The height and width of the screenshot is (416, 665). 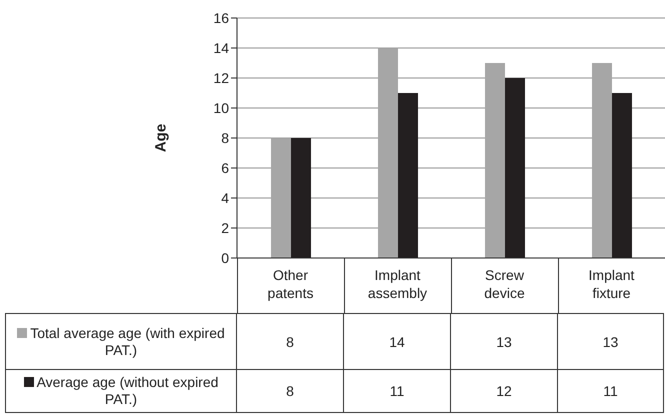 What do you see at coordinates (225, 228) in the screenshot?
I see `y-tick-label: 2` at bounding box center [225, 228].